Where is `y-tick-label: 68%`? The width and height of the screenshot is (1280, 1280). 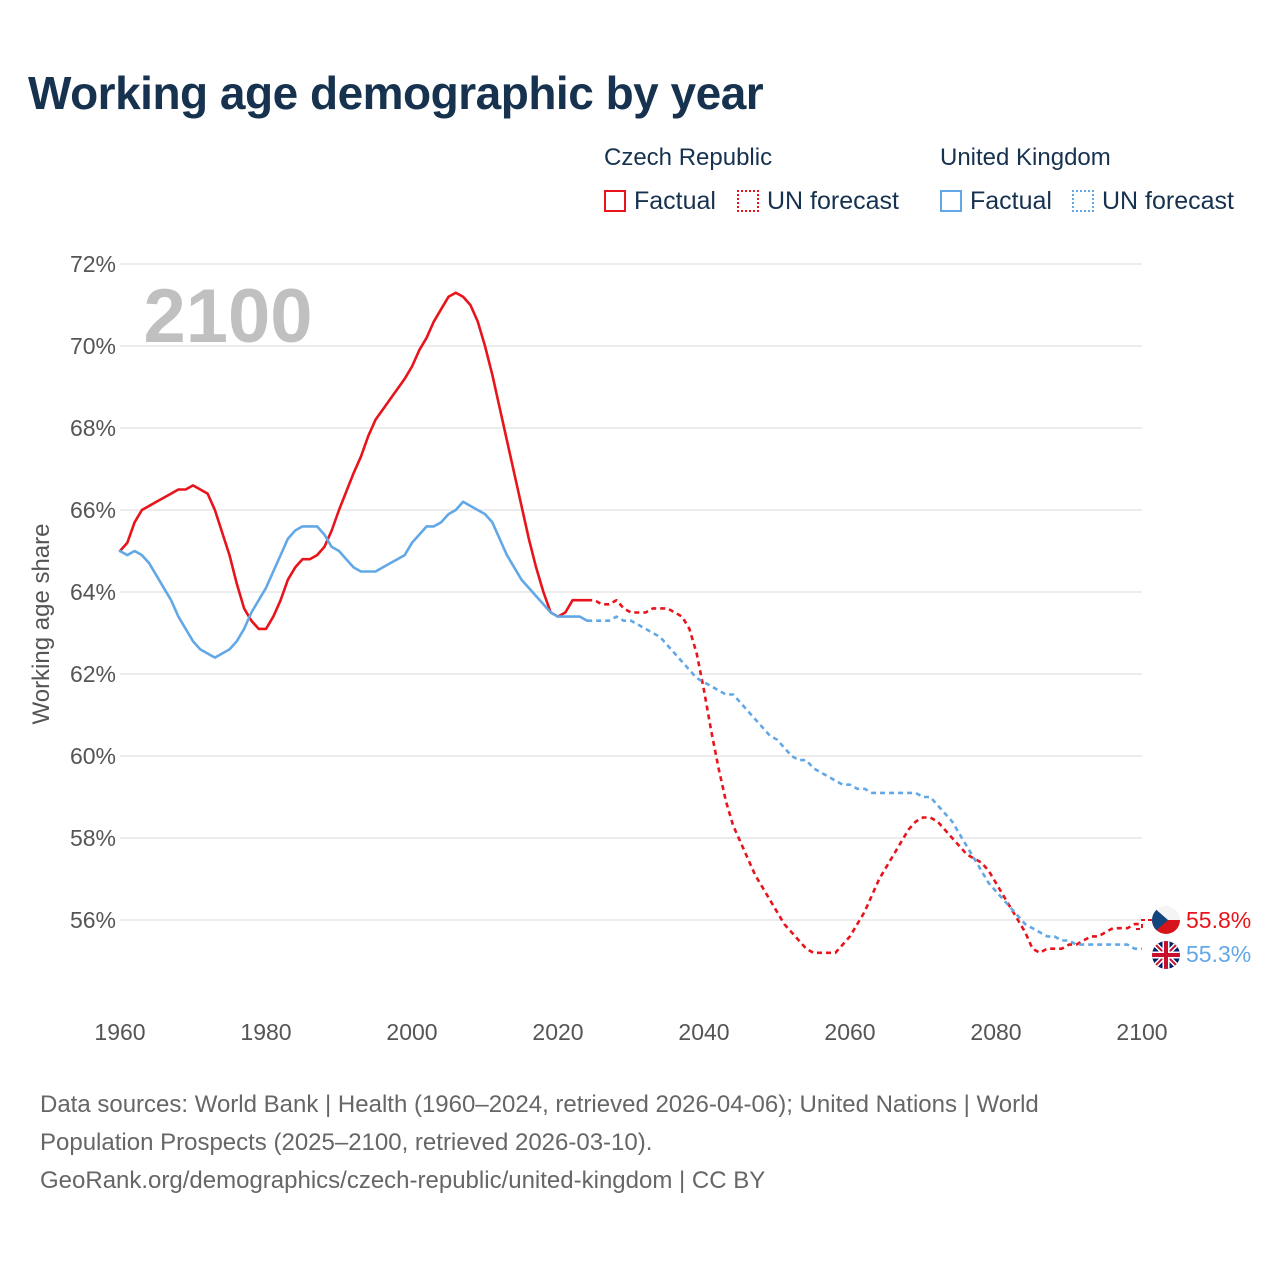 y-tick-label: 68% is located at coordinates (93, 428).